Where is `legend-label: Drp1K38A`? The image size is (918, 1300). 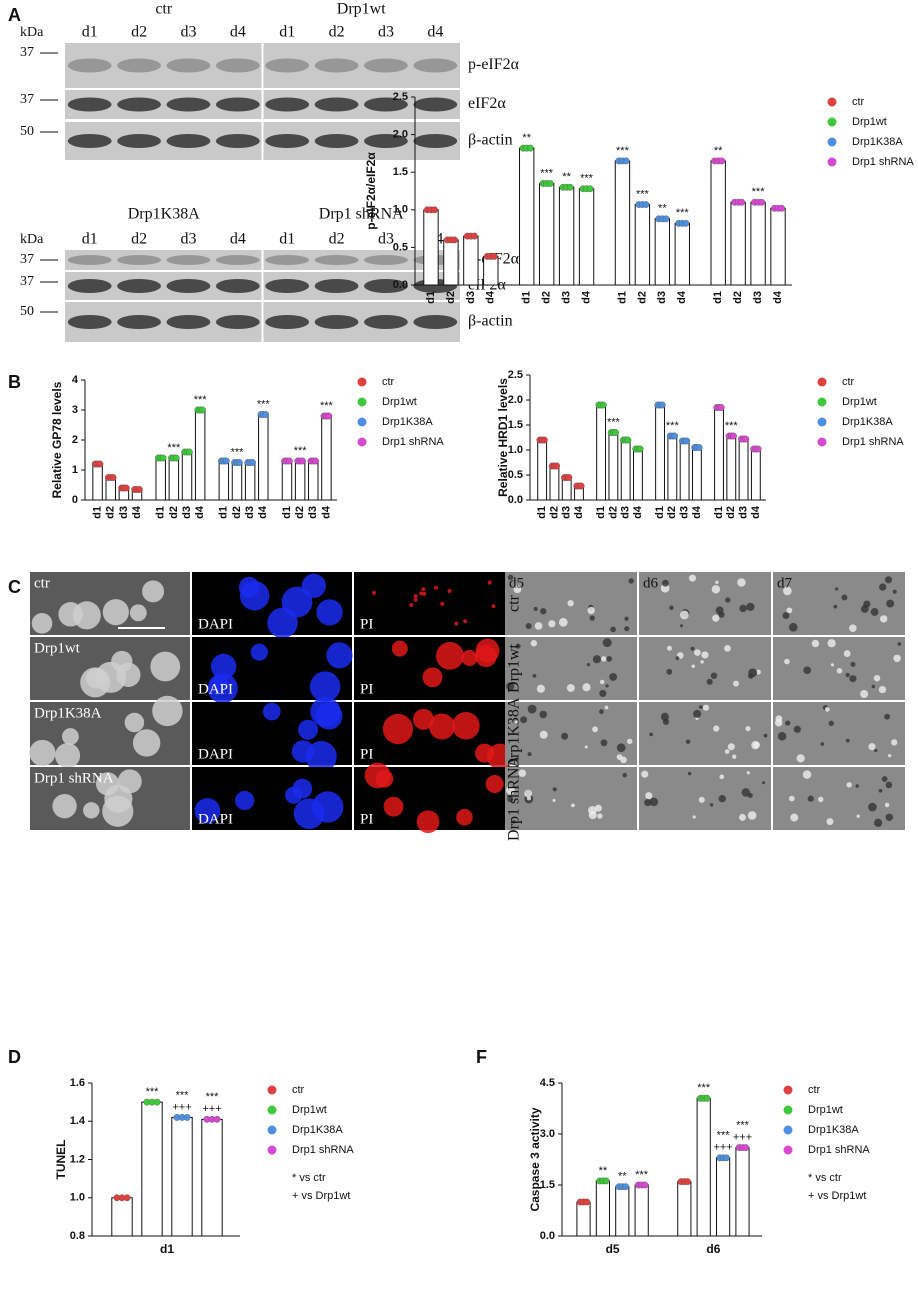 legend-label: Drp1K38A is located at coordinates (833, 1130).